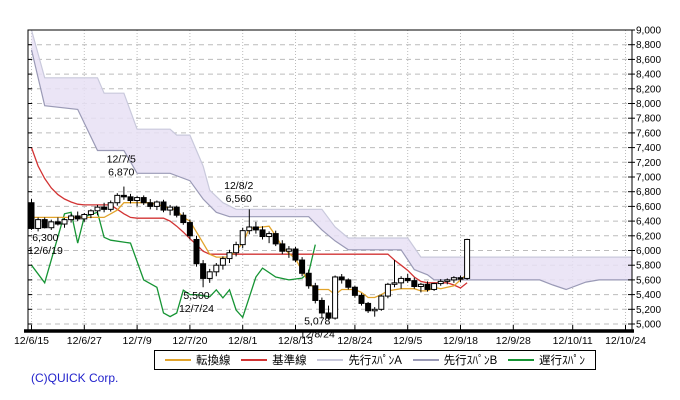  What do you see at coordinates (513, 341) in the screenshot?
I see `x-axis-label: 12/9/28` at bounding box center [513, 341].